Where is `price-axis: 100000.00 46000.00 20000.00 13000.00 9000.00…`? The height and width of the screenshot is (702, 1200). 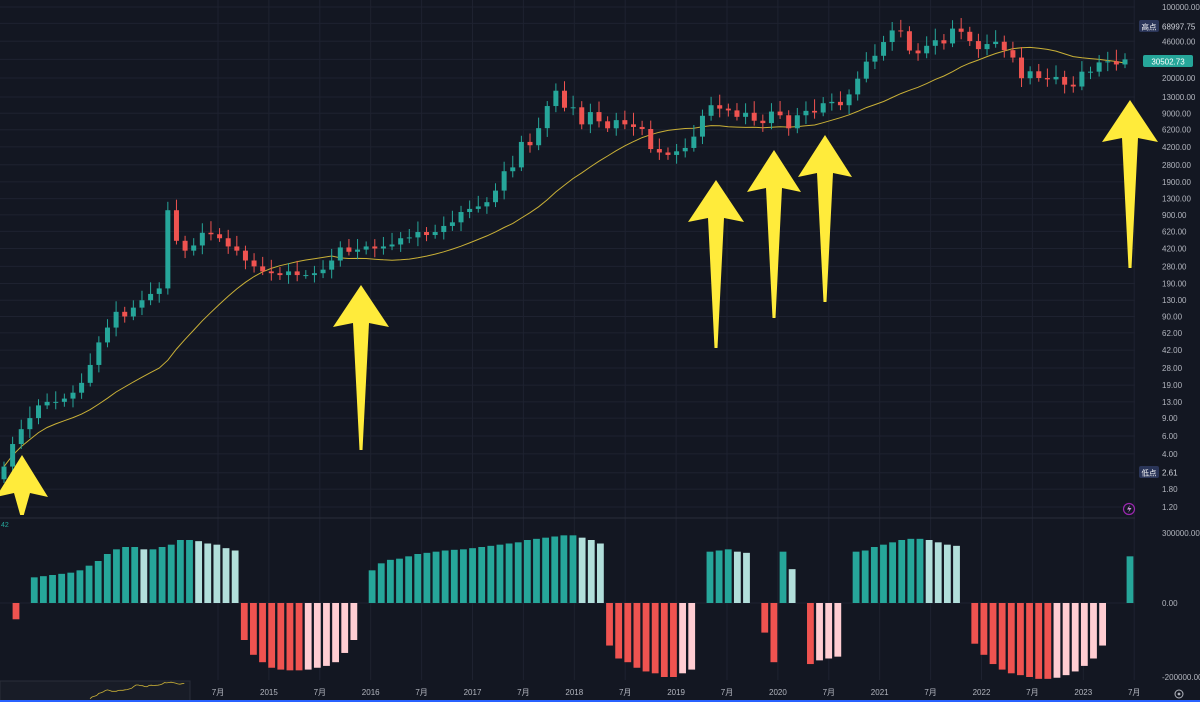
price-axis: 100000.00 46000.00 20000.00 13000.00 9000.00… is located at coordinates (1181, 257).